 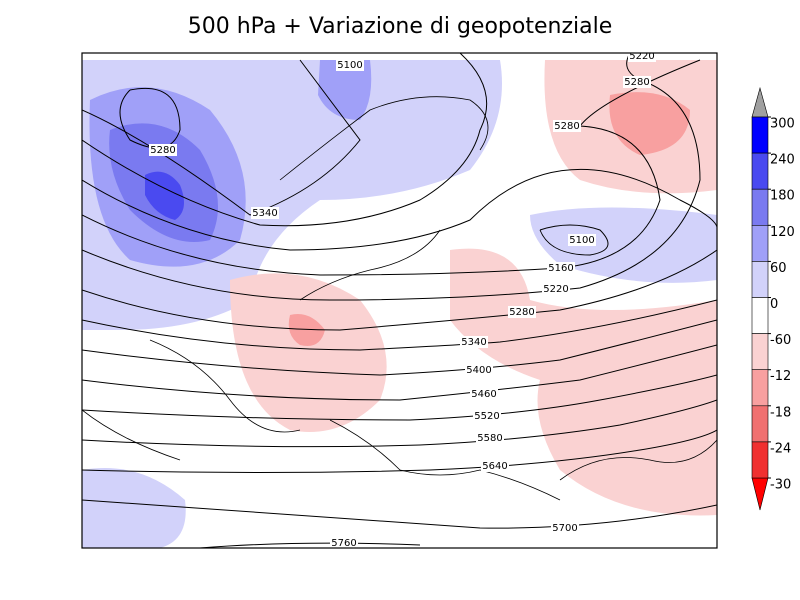 What do you see at coordinates (782, 232) in the screenshot?
I see `colorbar-label: 120` at bounding box center [782, 232].